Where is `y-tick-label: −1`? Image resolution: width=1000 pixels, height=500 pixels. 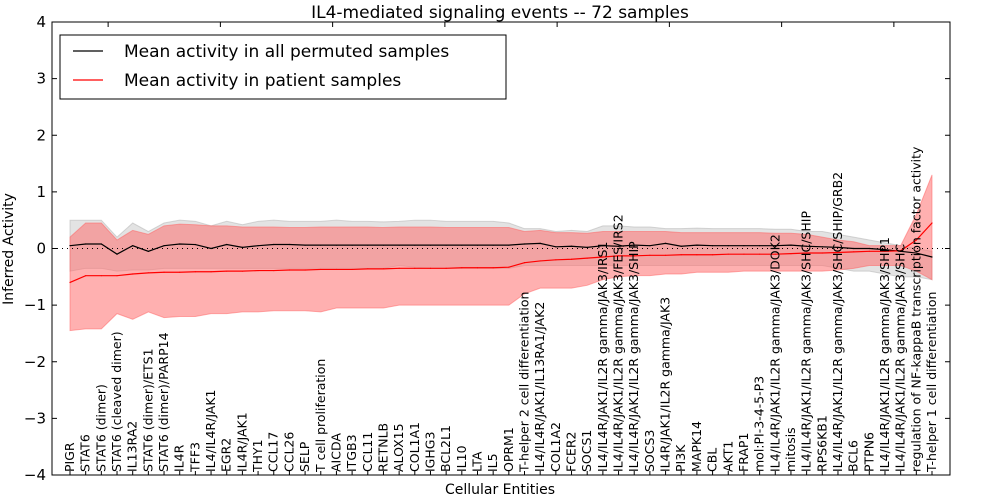 y-tick-label: −1 is located at coordinates (35, 305).